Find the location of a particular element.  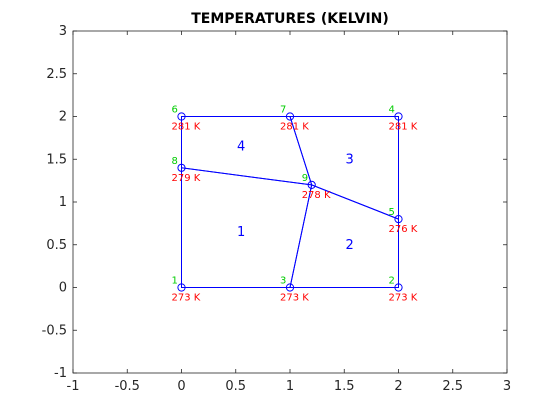

node-id-label: 6 is located at coordinates (175, 110).